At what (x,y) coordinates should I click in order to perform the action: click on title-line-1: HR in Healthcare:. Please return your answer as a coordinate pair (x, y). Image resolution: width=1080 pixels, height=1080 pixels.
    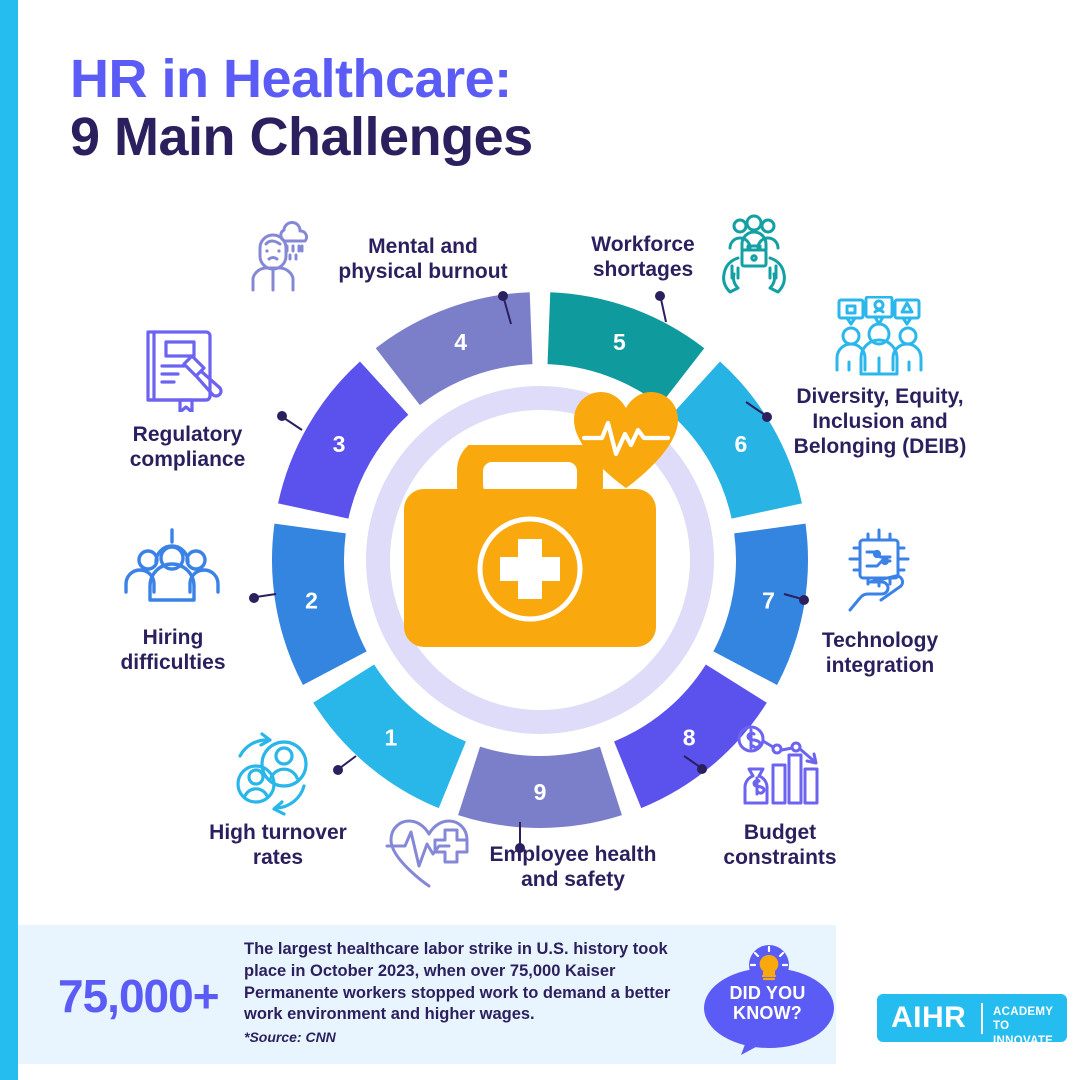
    Looking at the image, I should click on (291, 79).